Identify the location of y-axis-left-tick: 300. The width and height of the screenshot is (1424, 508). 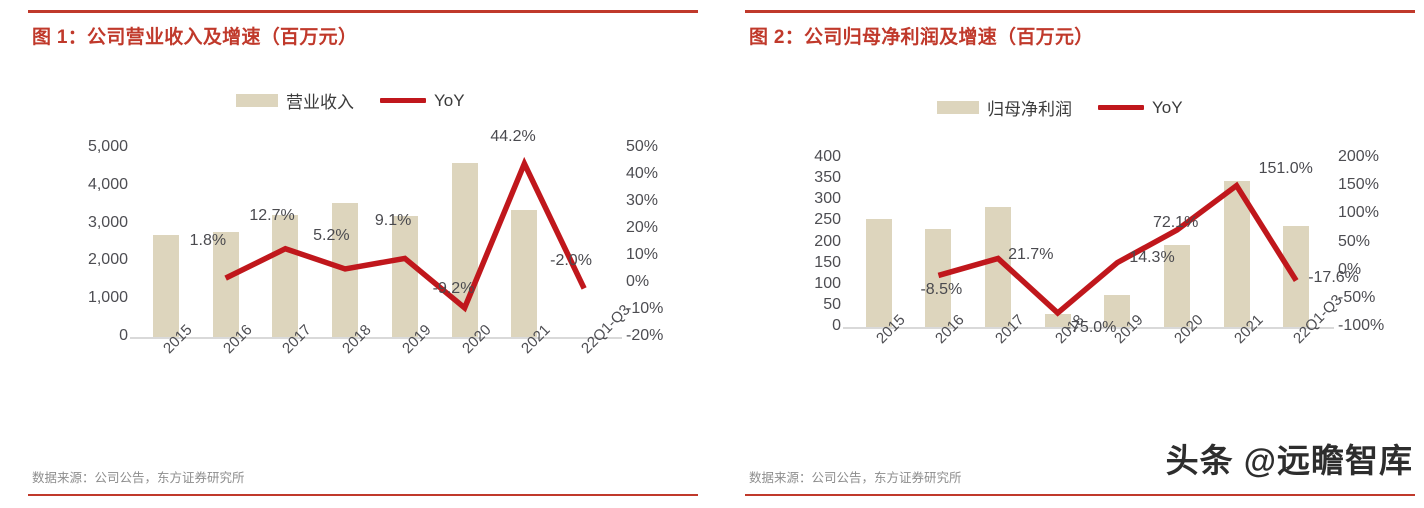
(827, 199).